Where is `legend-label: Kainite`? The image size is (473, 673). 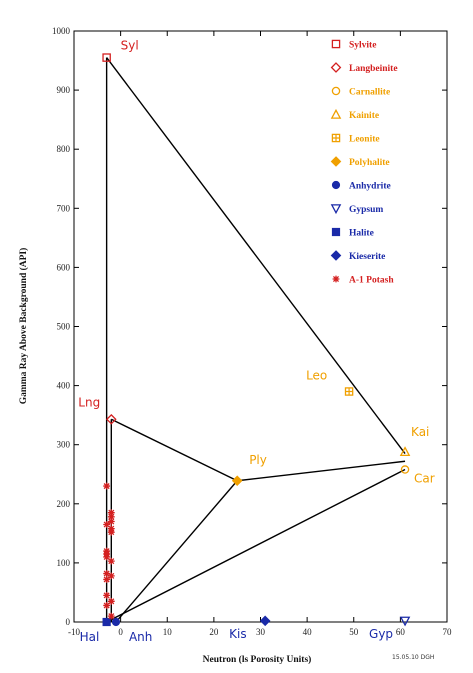 legend-label: Kainite is located at coordinates (364, 116).